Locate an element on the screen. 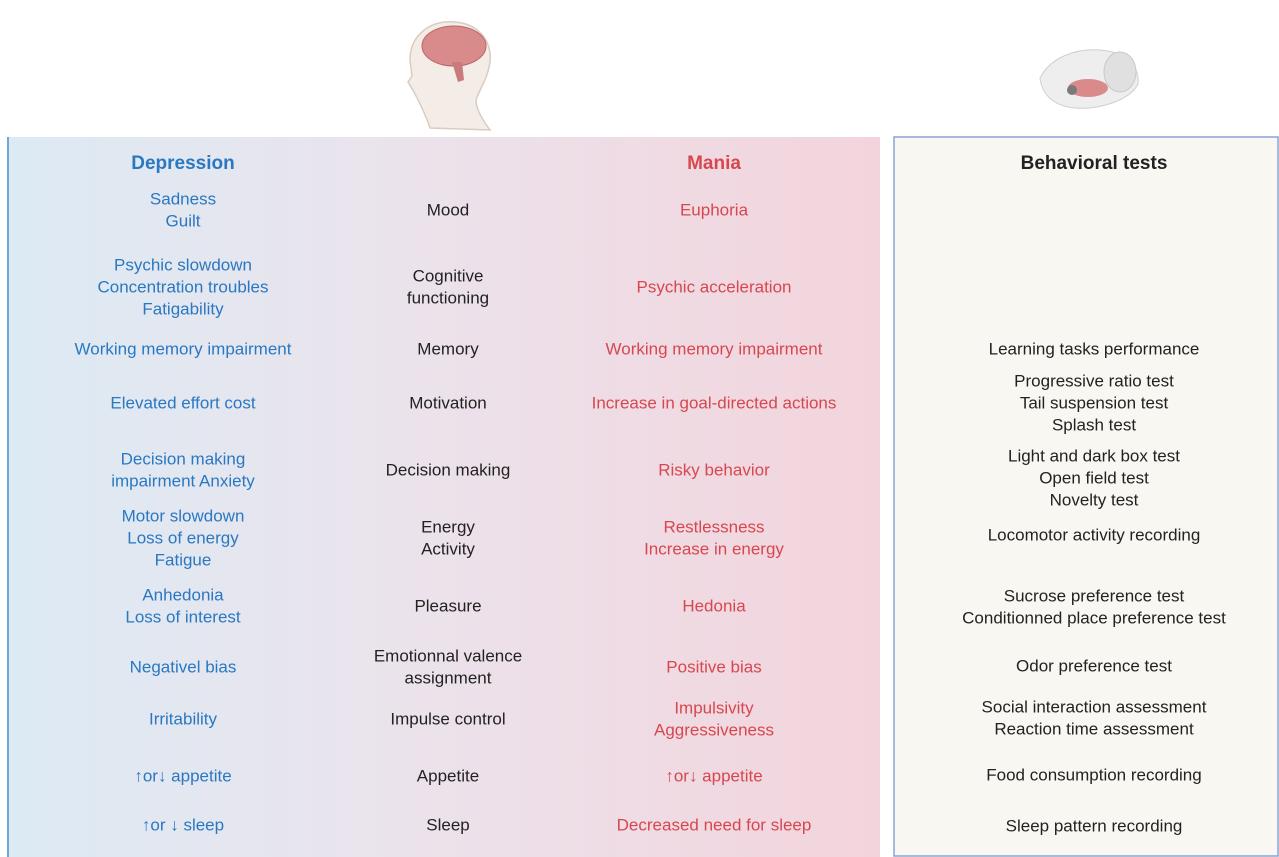 Image resolution: width=1279 pixels, height=857 pixels. depression-text: Guilt is located at coordinates (183, 220).